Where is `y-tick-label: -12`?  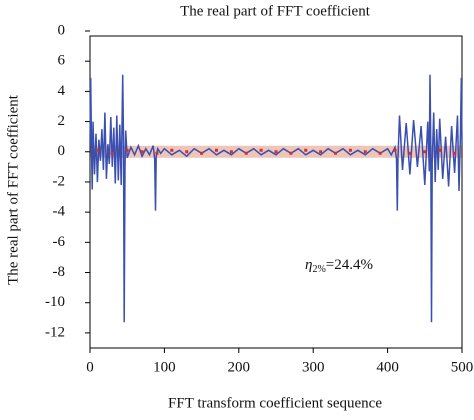
y-tick-label: -12 is located at coordinates (55, 332).